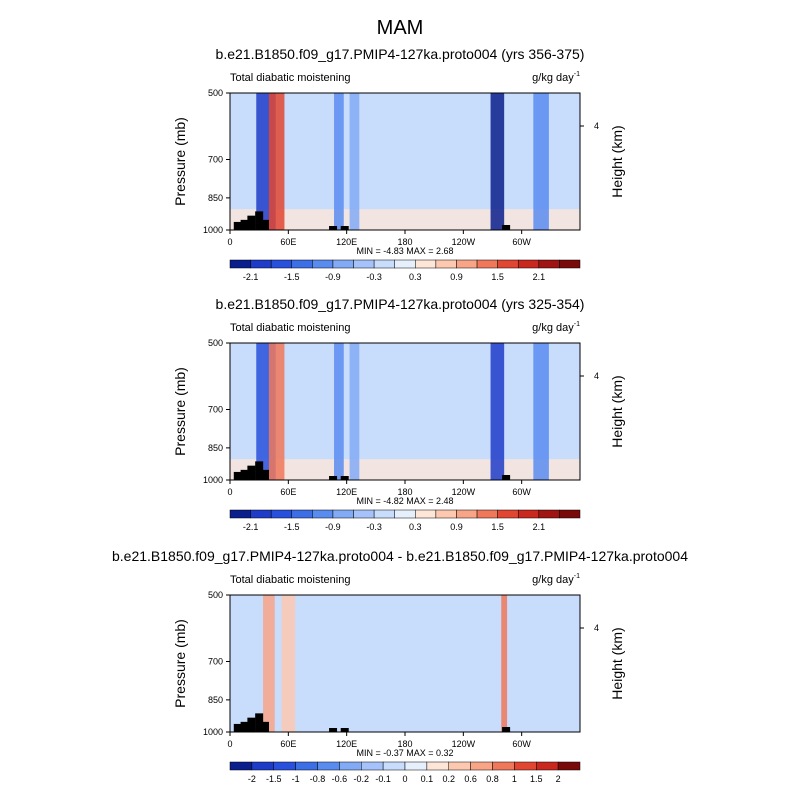 The height and width of the screenshot is (800, 800). I want to click on colorbar-label: 0.1, so click(427, 779).